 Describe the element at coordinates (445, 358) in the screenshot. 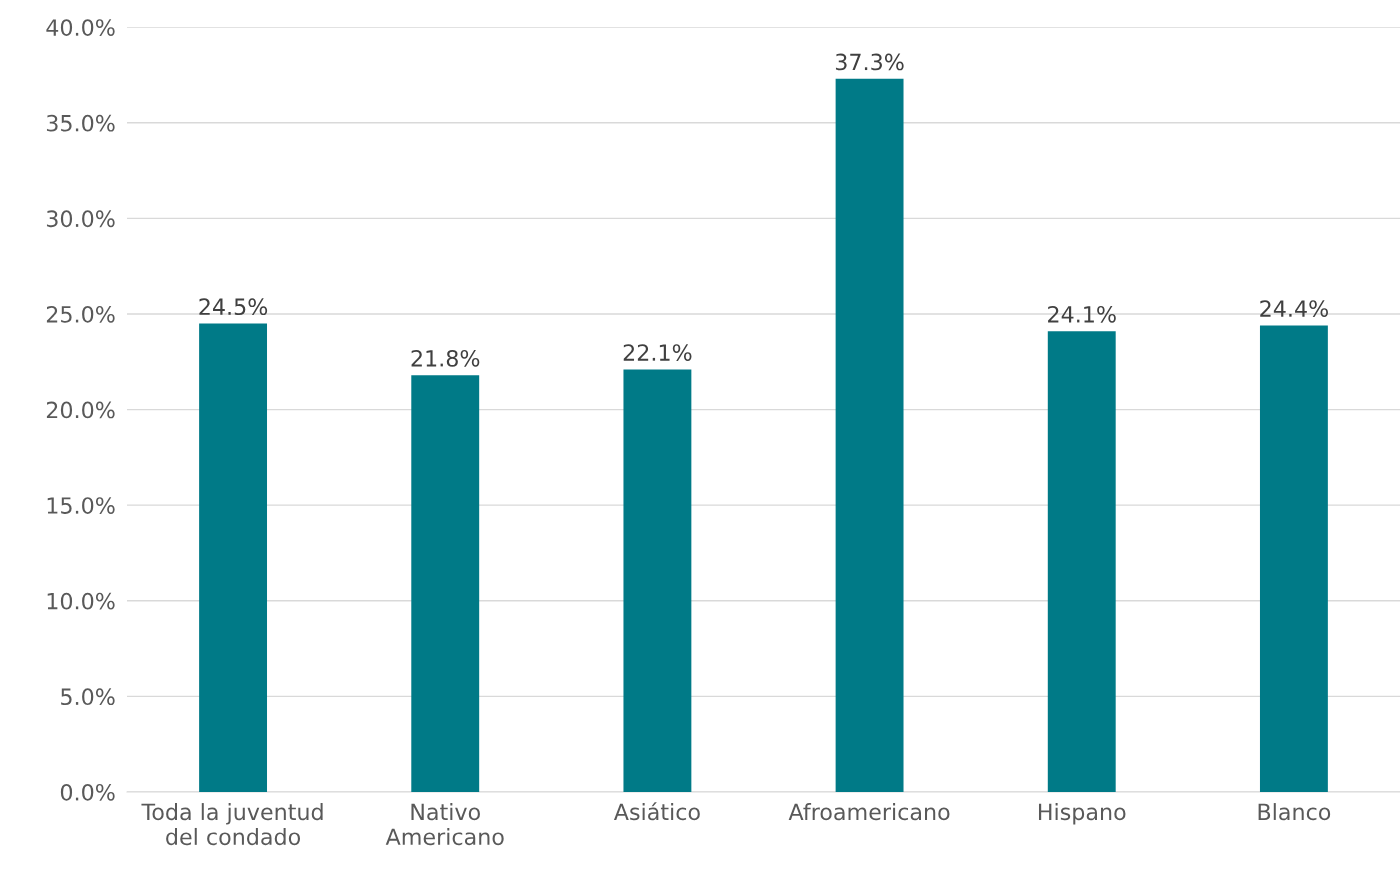

I see `data-label: 21.8%` at that location.